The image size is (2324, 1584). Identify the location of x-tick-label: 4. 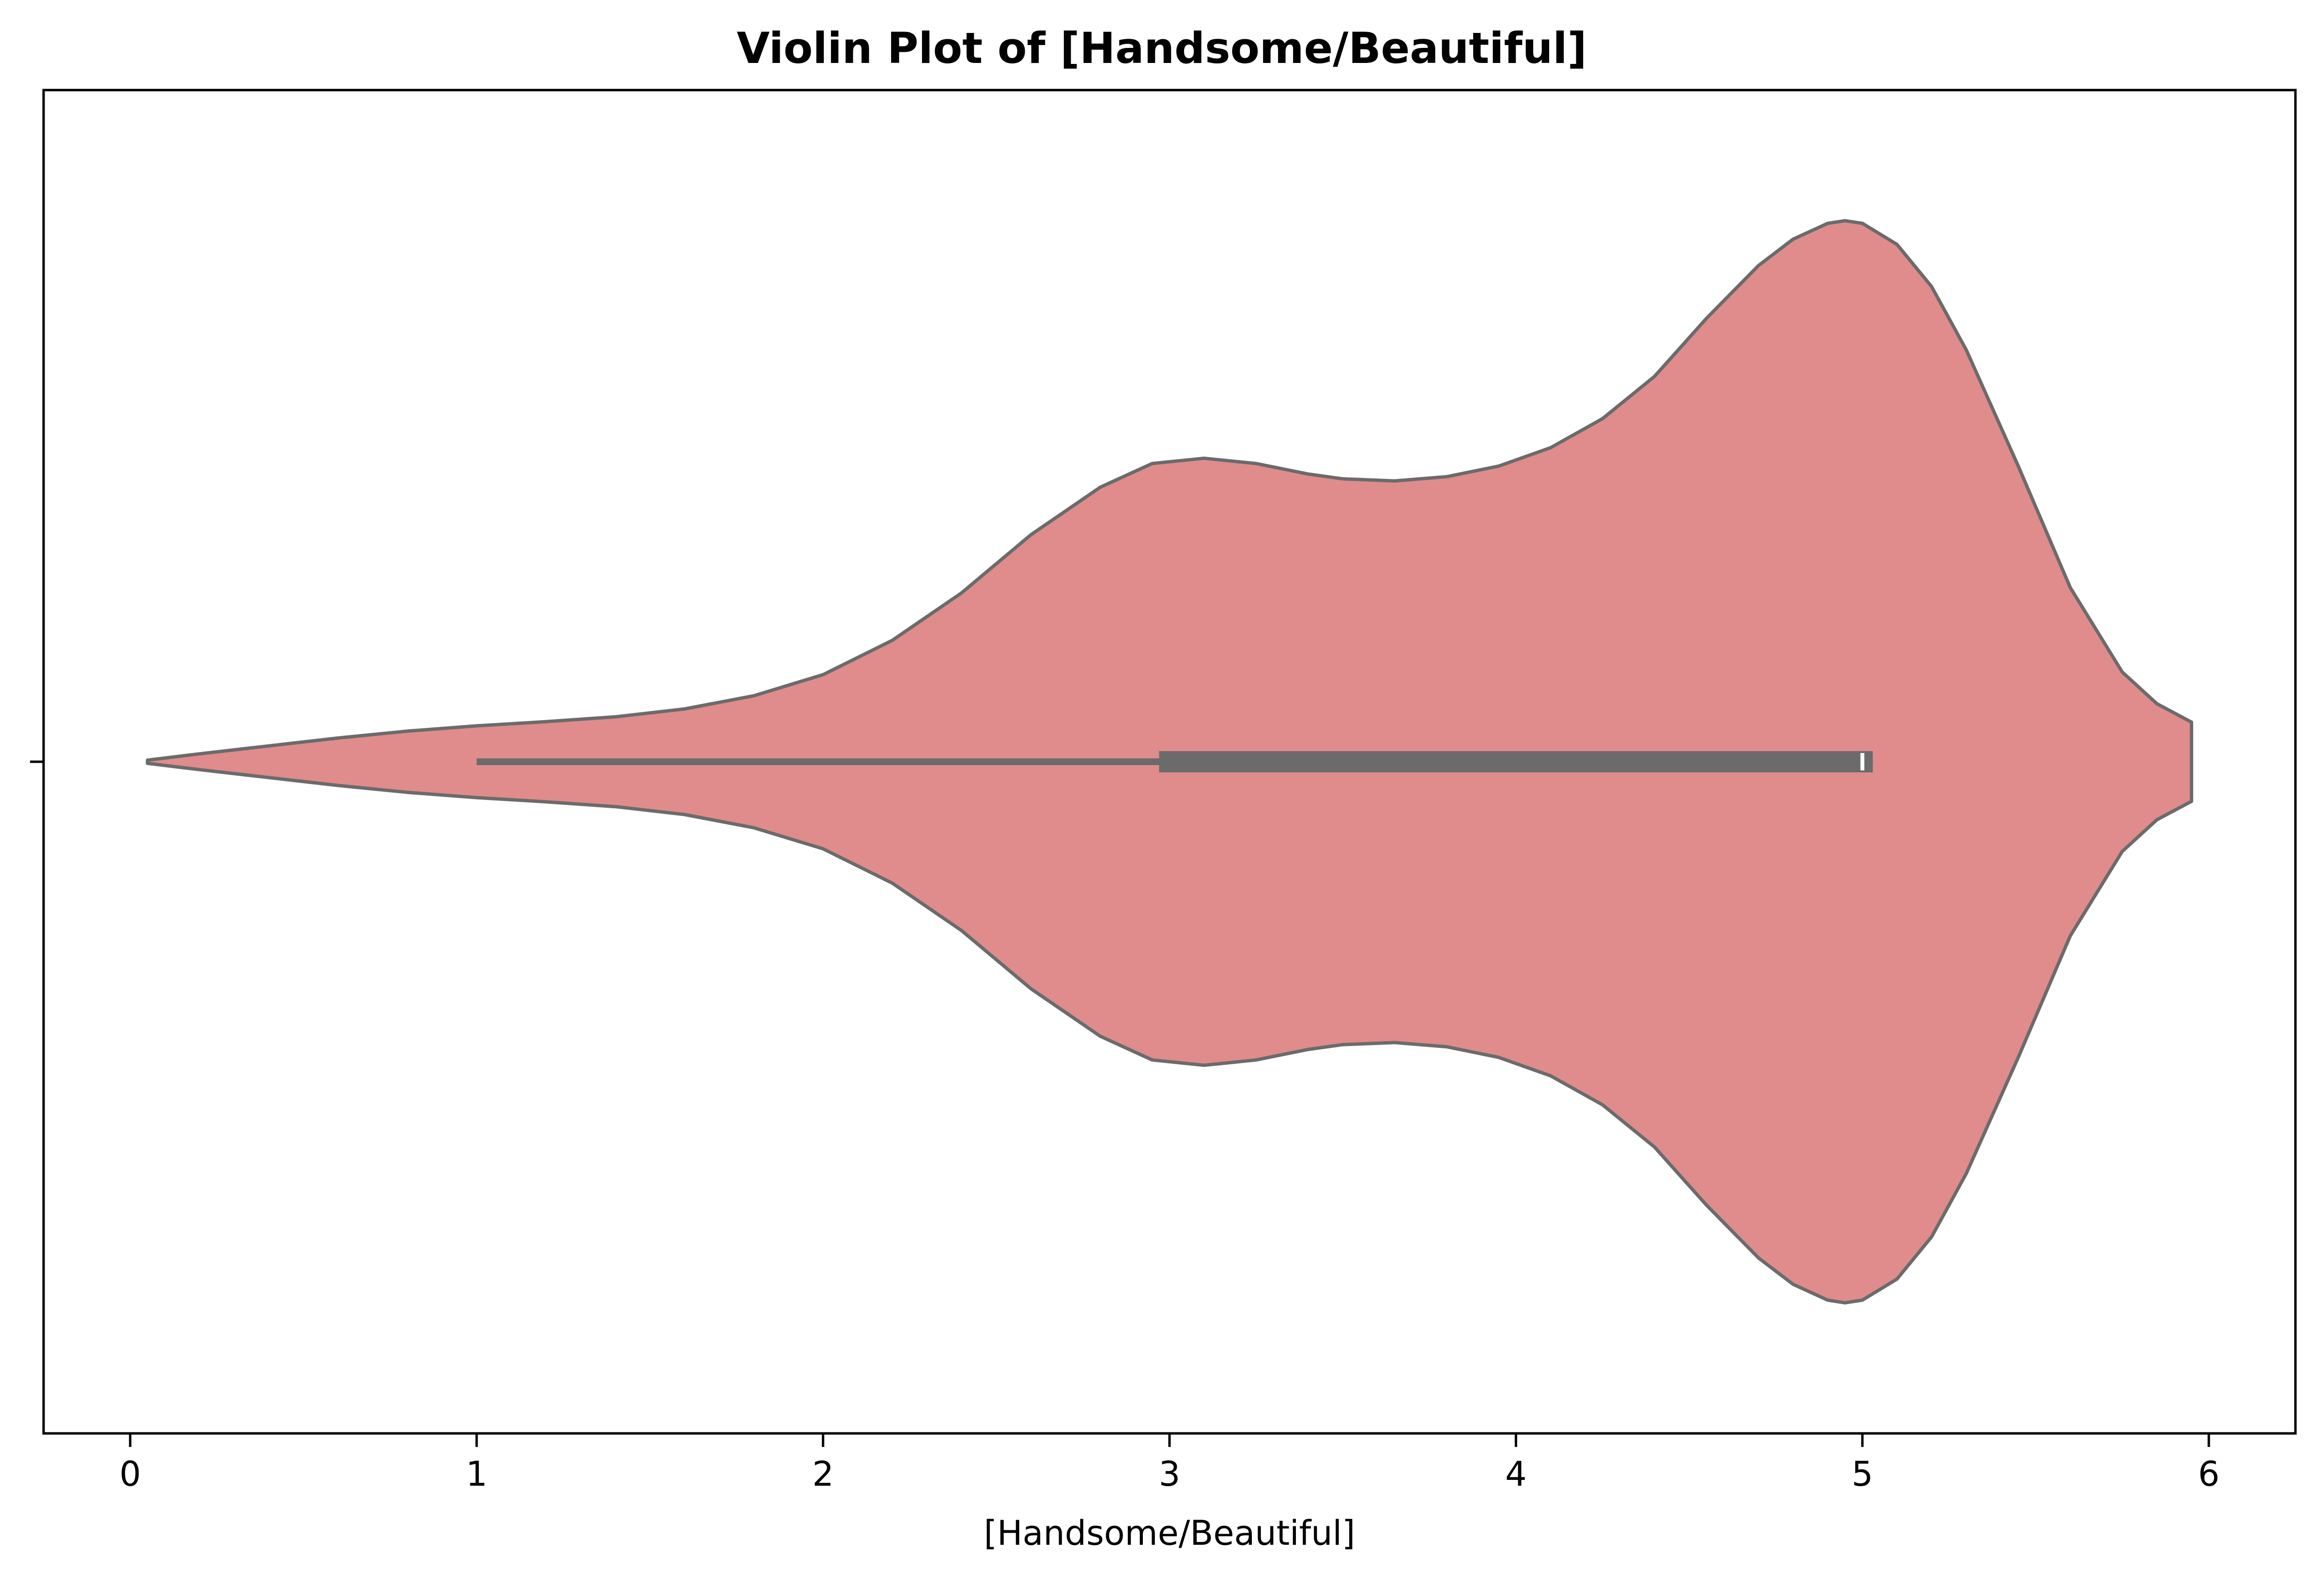
(1516, 1474).